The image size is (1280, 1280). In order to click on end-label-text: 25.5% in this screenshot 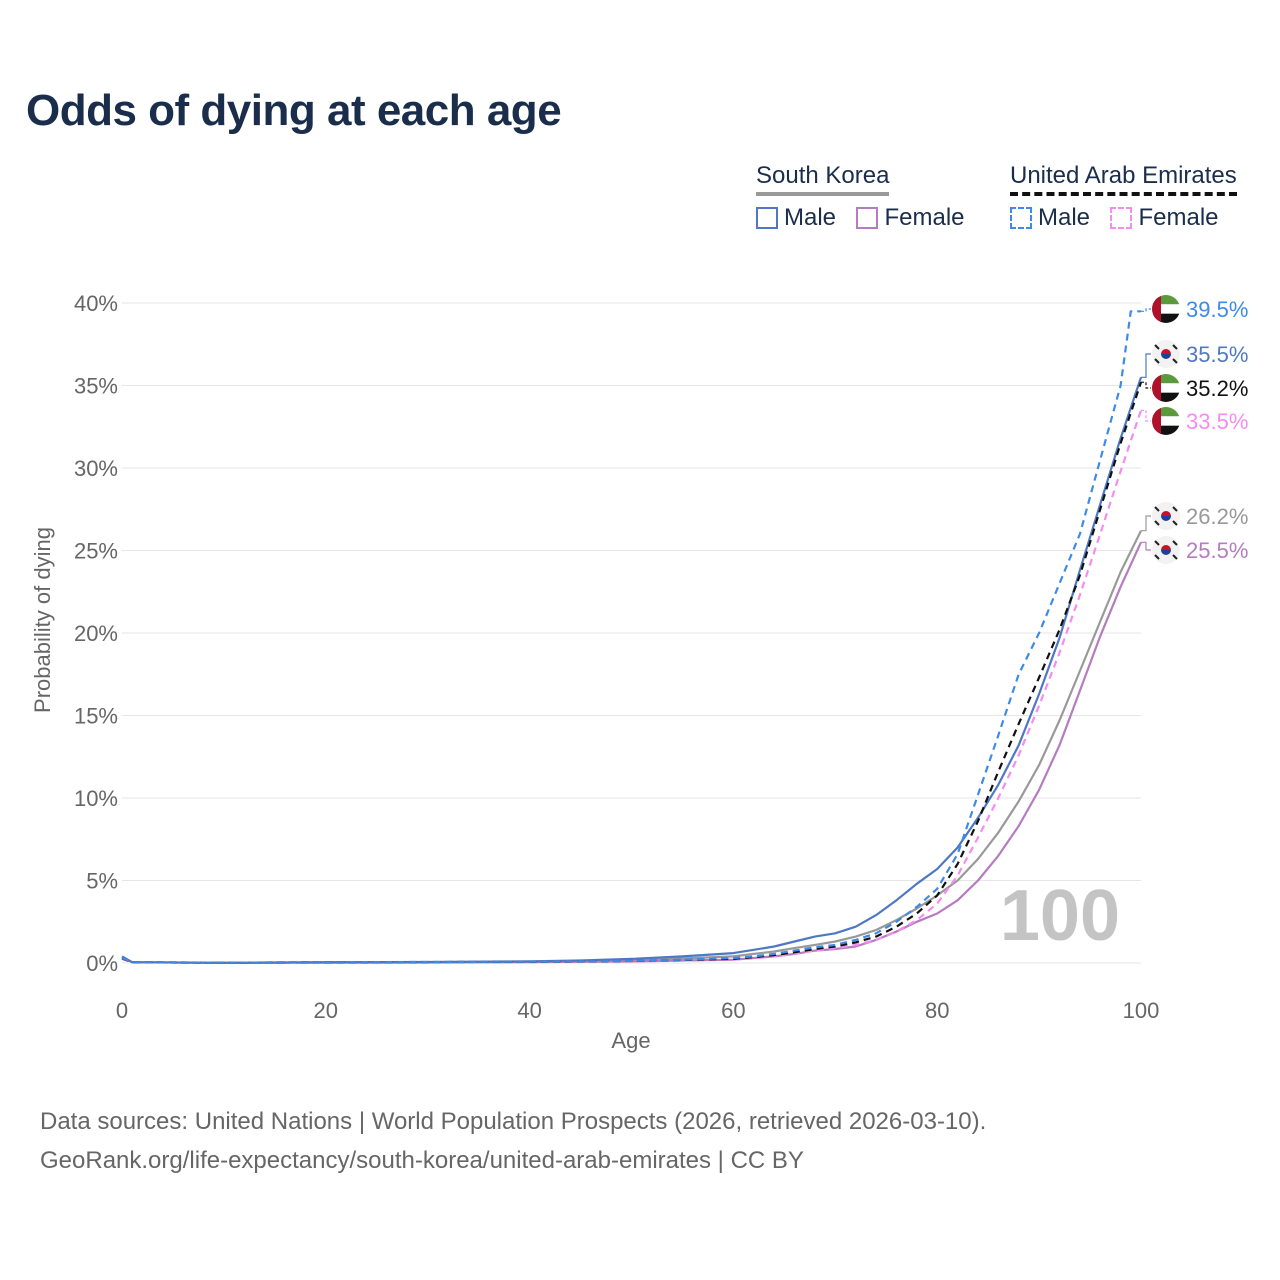, I will do `click(1217, 550)`.